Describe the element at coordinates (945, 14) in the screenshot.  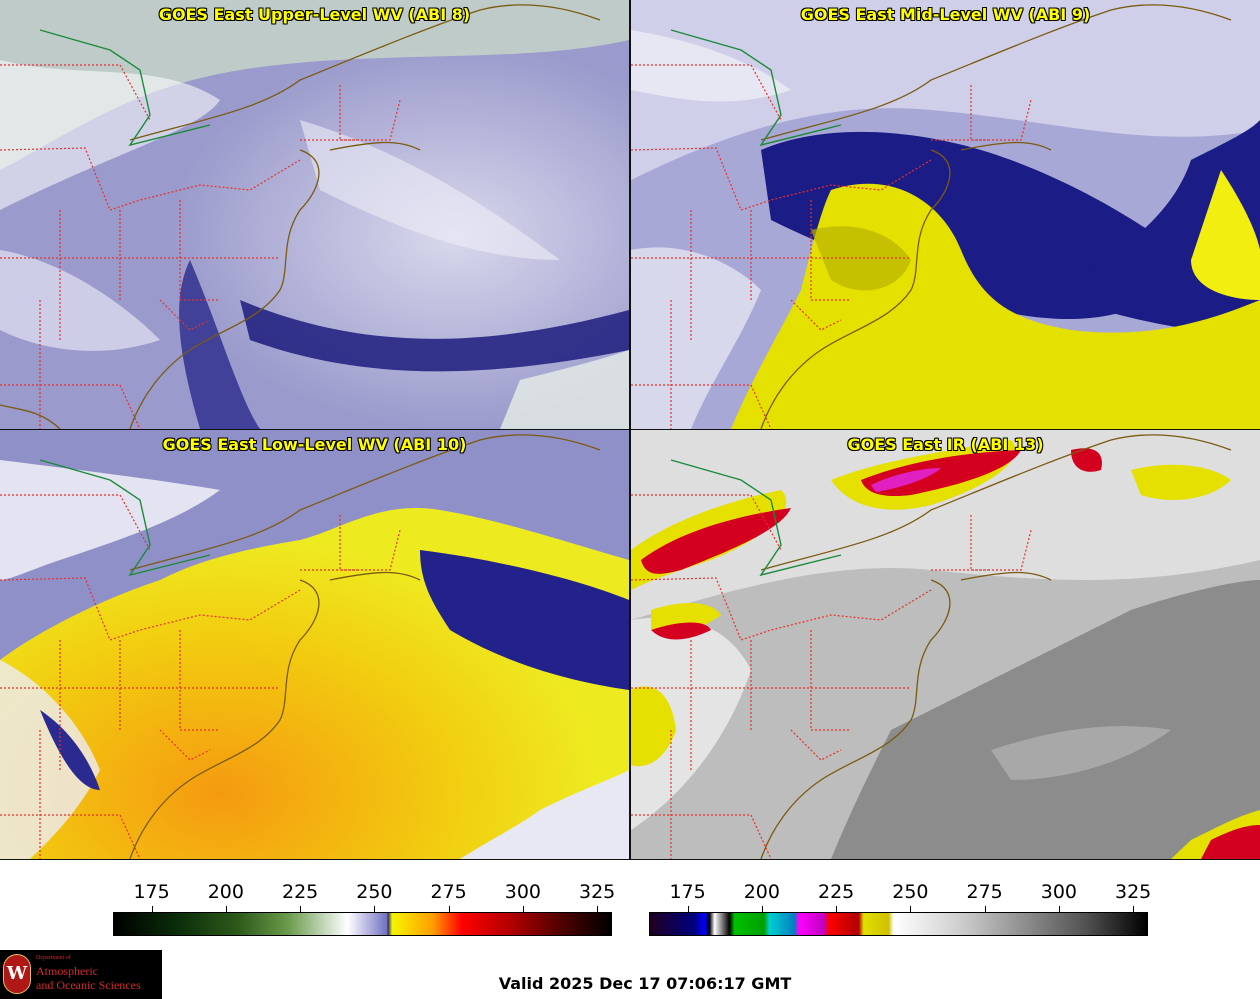
I see `mid-level-wv-title: GOES East Mid-Level WV (ABI 9)` at that location.